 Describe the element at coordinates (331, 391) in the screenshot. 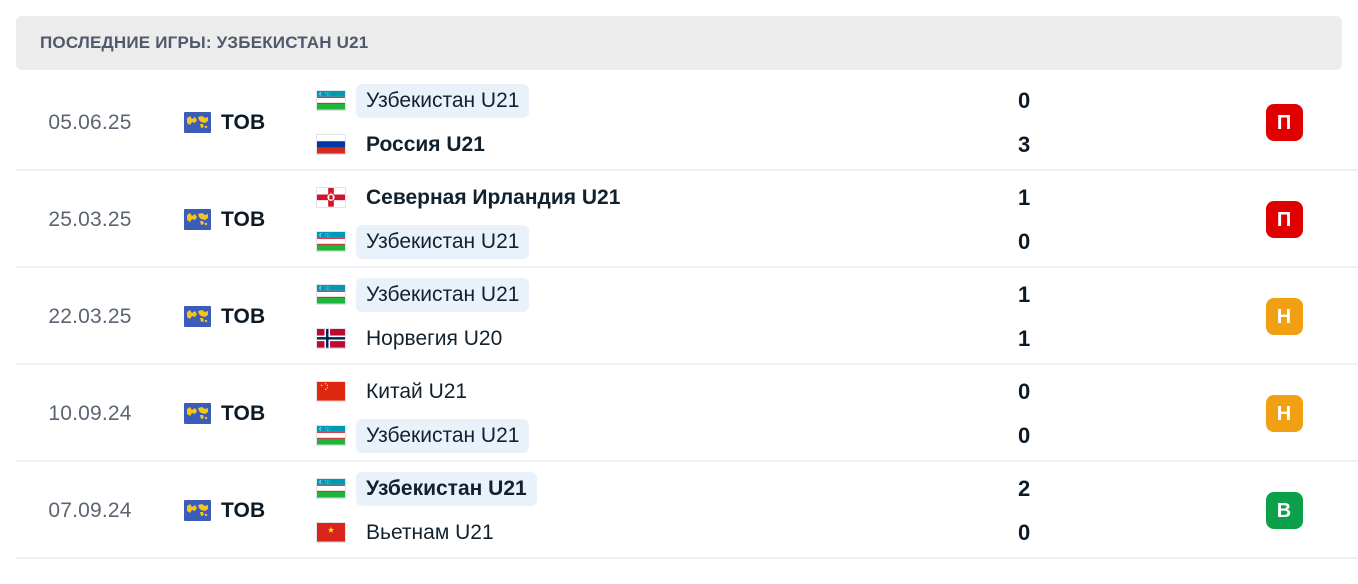

I see `china-flag` at that location.